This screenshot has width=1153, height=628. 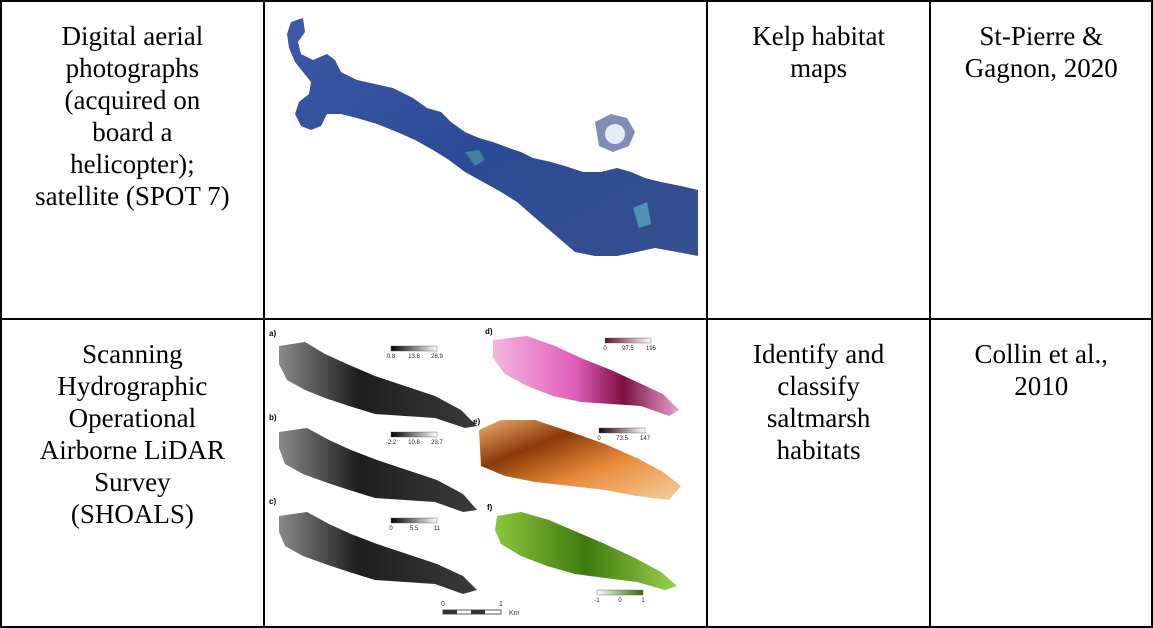 I want to click on figure-panels, so click(x=479, y=465).